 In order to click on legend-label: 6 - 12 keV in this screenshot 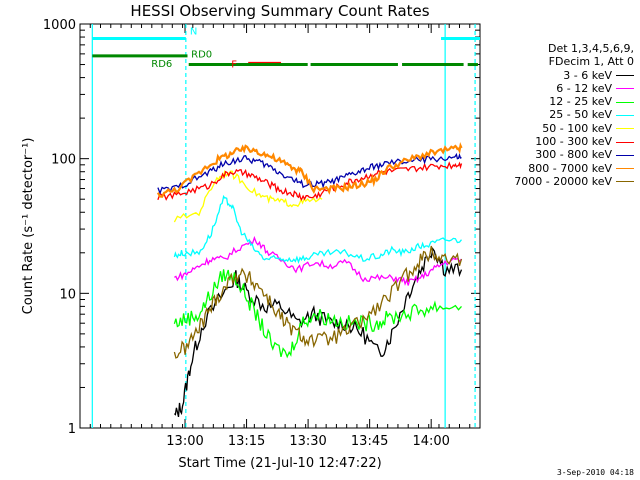, I will do `click(584, 88)`.